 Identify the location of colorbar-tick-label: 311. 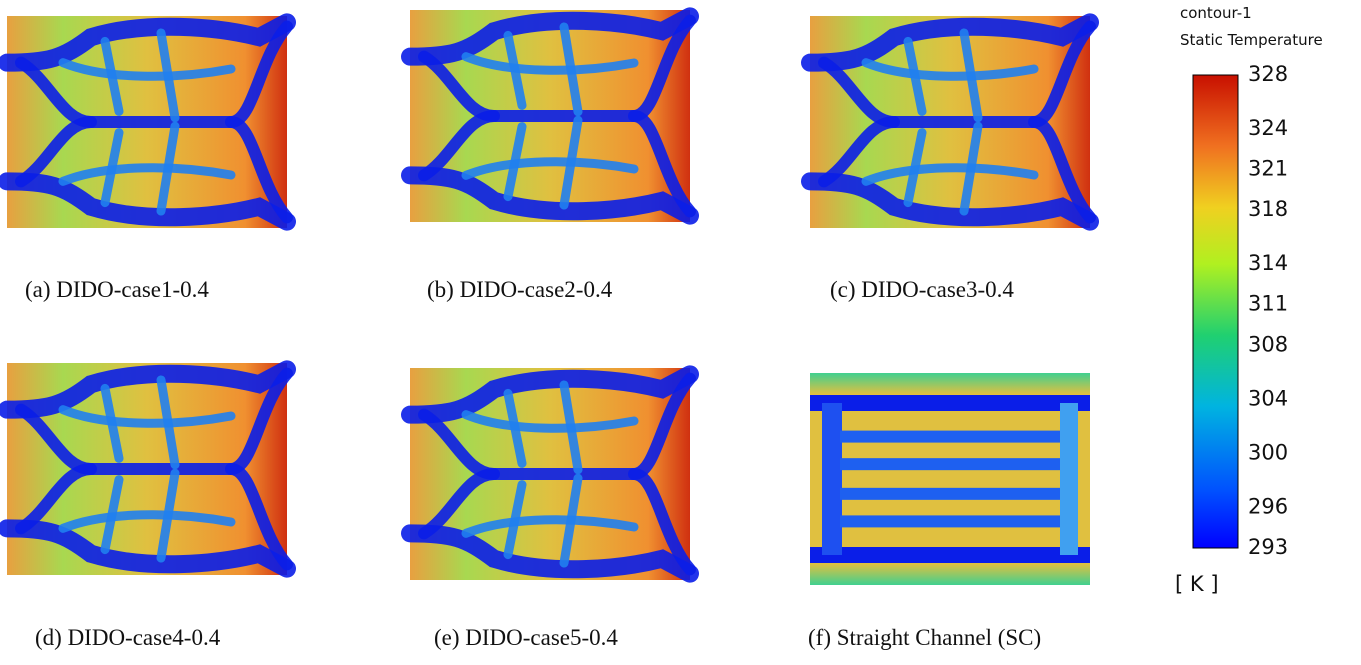
(1268, 304).